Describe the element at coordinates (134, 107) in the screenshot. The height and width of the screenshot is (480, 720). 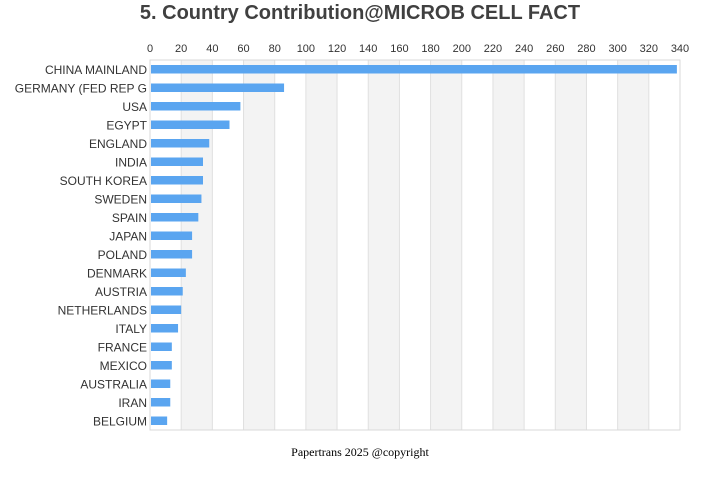
I see `category-label: USA` at that location.